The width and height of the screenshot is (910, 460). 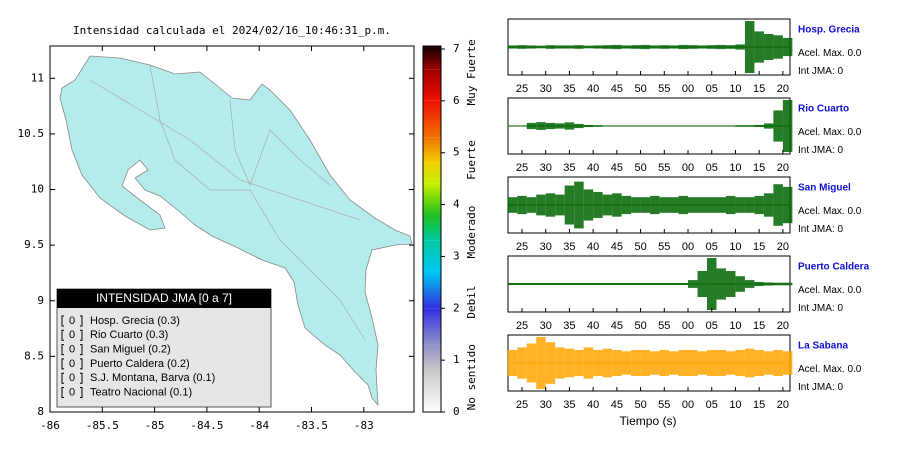 I want to click on colorbar-tick-label: 5, so click(x=456, y=152).